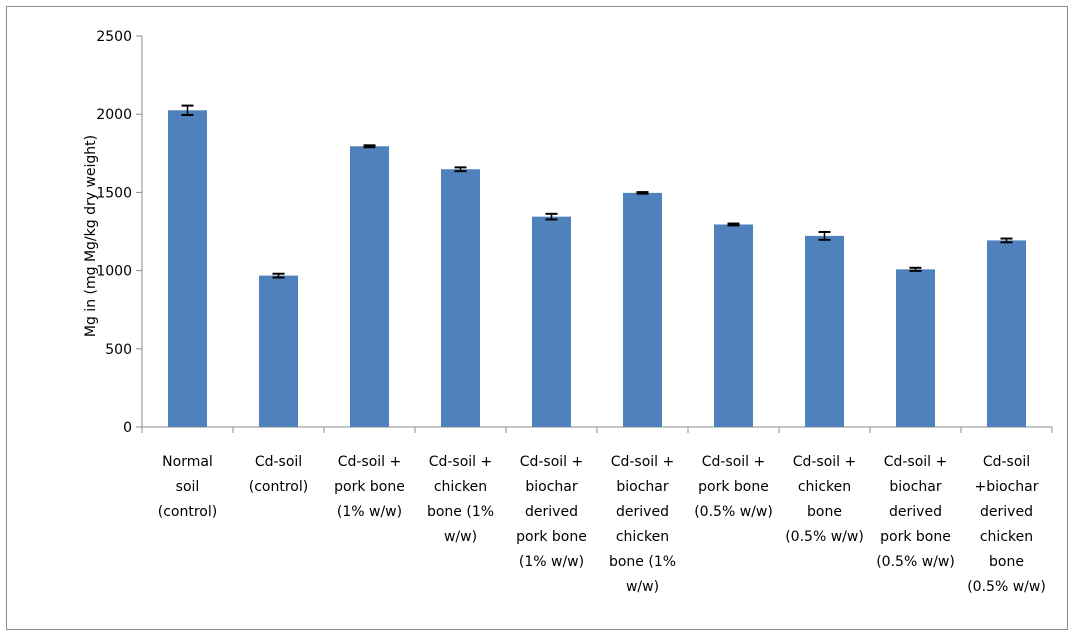  What do you see at coordinates (187, 462) in the screenshot?
I see `x-category-label: Normal` at bounding box center [187, 462].